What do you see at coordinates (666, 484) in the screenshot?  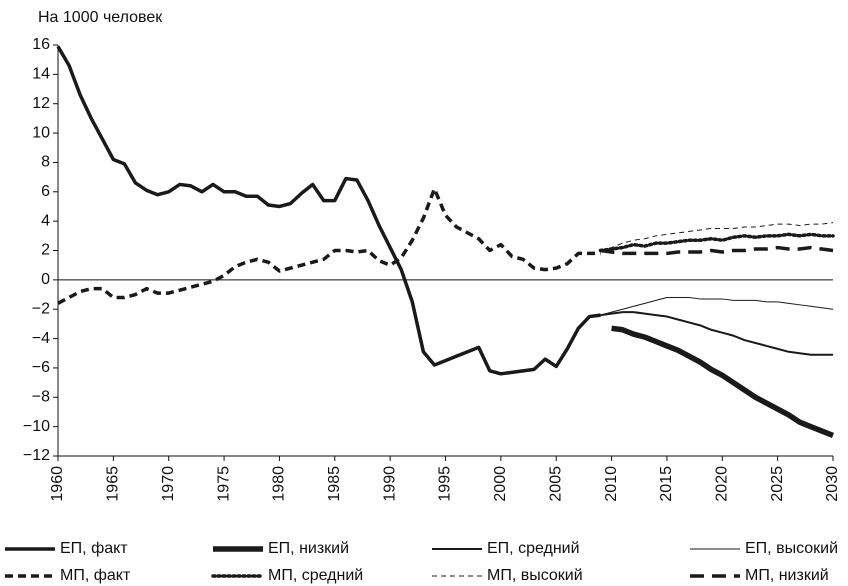 I see `x-tick-label: 2015` at bounding box center [666, 484].